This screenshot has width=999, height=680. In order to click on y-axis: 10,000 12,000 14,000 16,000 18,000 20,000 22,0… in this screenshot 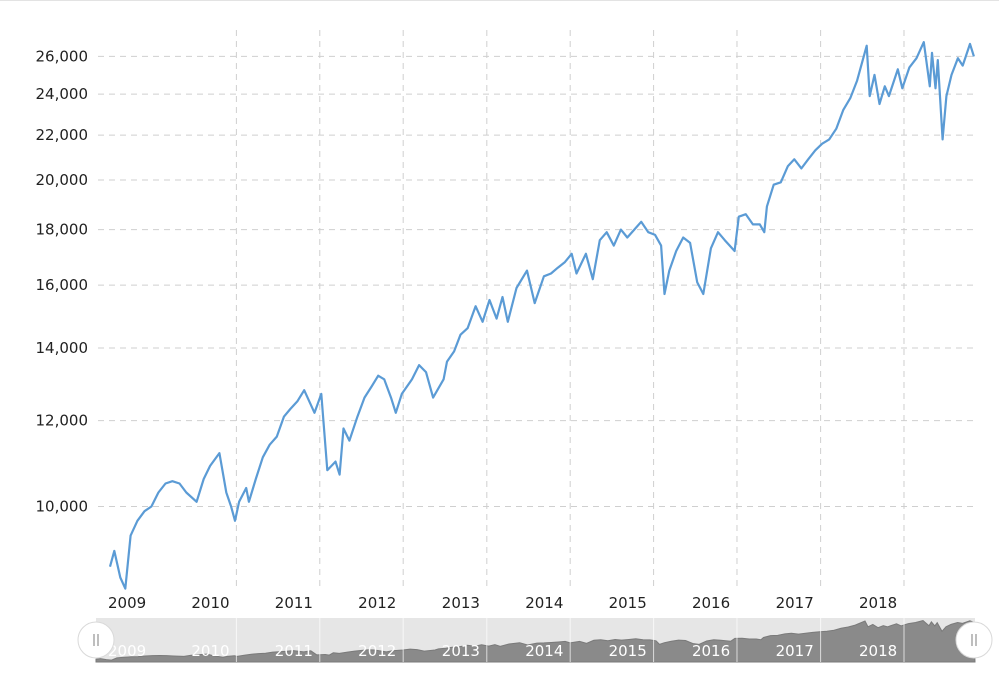, I will do `click(62, 281)`.